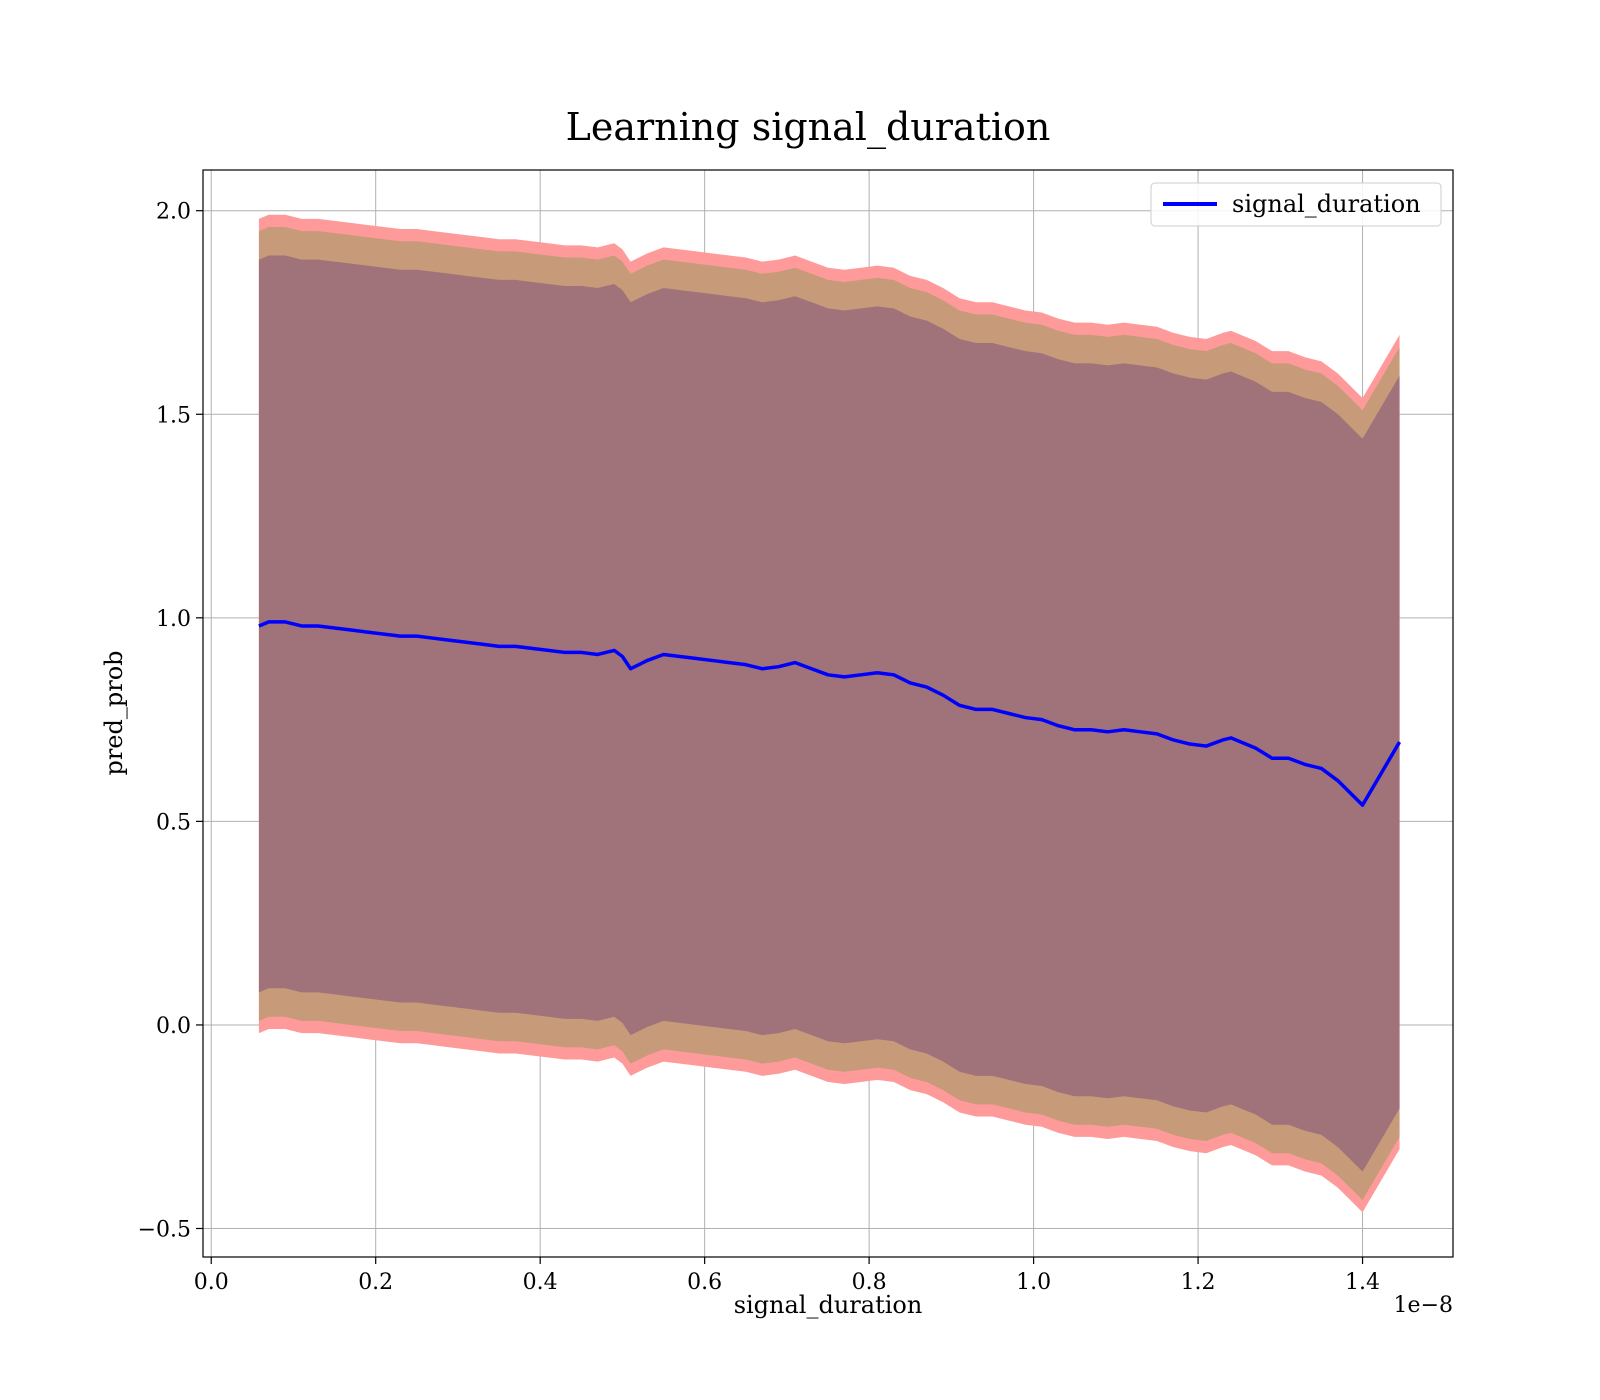  Describe the element at coordinates (828, 1305) in the screenshot. I see `x-axis-label: signal_duration` at that location.